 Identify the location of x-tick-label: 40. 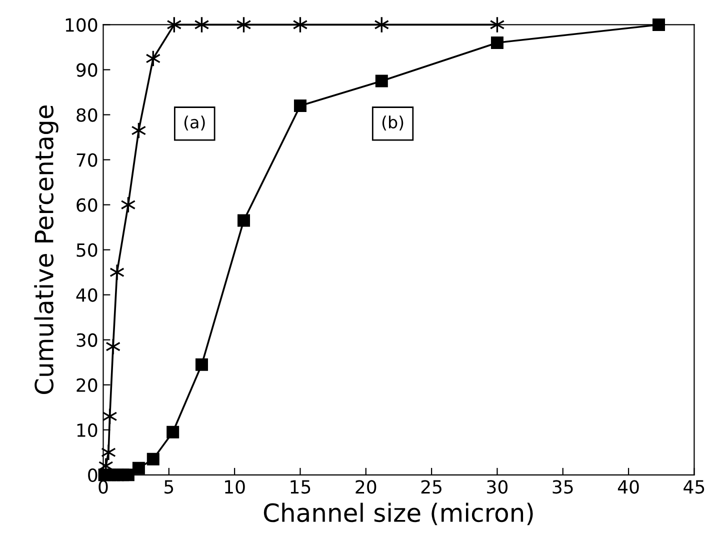
(628, 487).